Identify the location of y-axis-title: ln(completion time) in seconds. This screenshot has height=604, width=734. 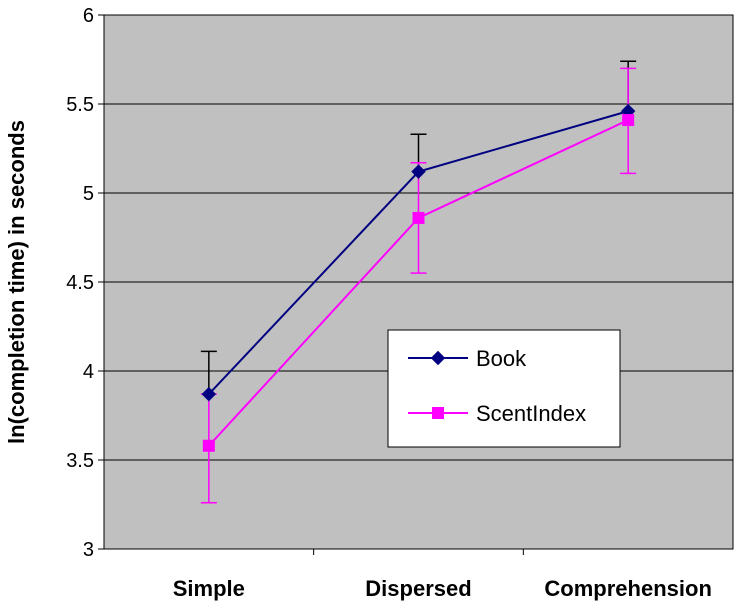
(16, 282).